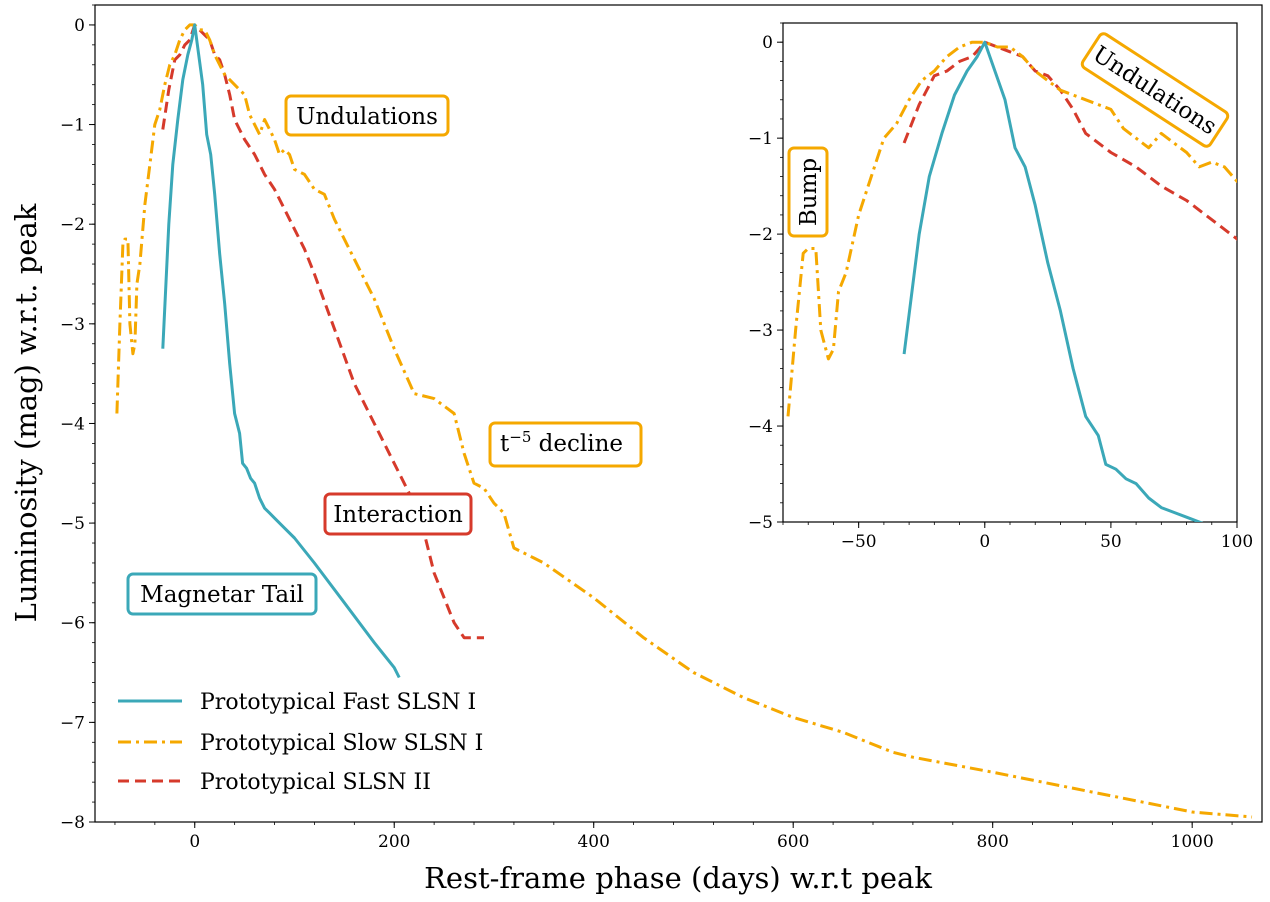 The width and height of the screenshot is (1270, 902). I want to click on annotation-bump: Bump, so click(808, 192).